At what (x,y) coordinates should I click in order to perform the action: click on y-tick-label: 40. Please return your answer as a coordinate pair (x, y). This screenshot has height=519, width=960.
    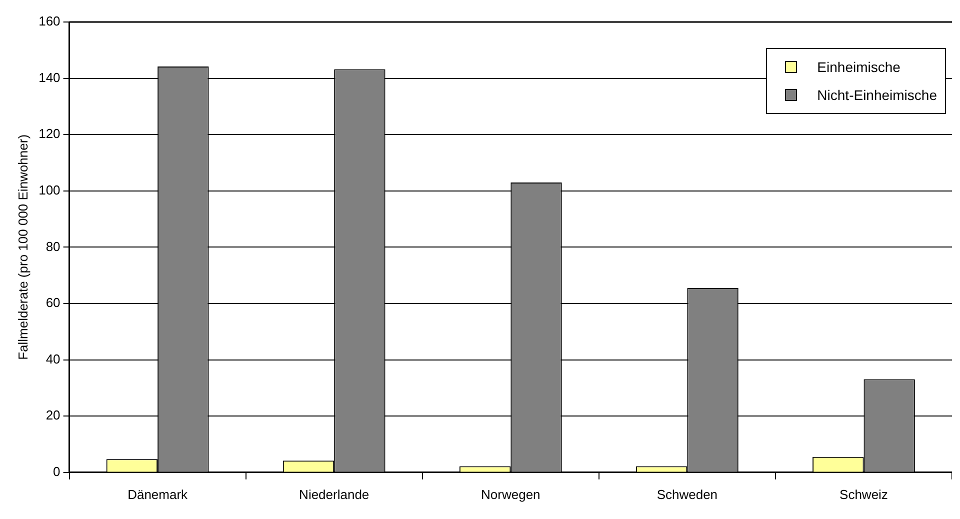
    Looking at the image, I should click on (53, 358).